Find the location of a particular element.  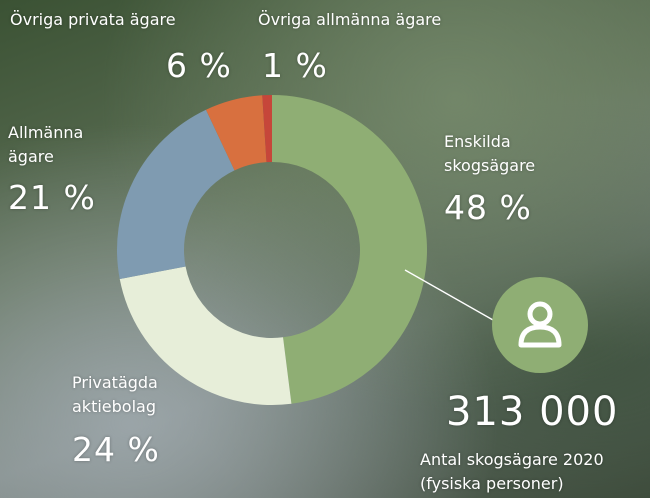

value-label: 21 % is located at coordinates (52, 197).